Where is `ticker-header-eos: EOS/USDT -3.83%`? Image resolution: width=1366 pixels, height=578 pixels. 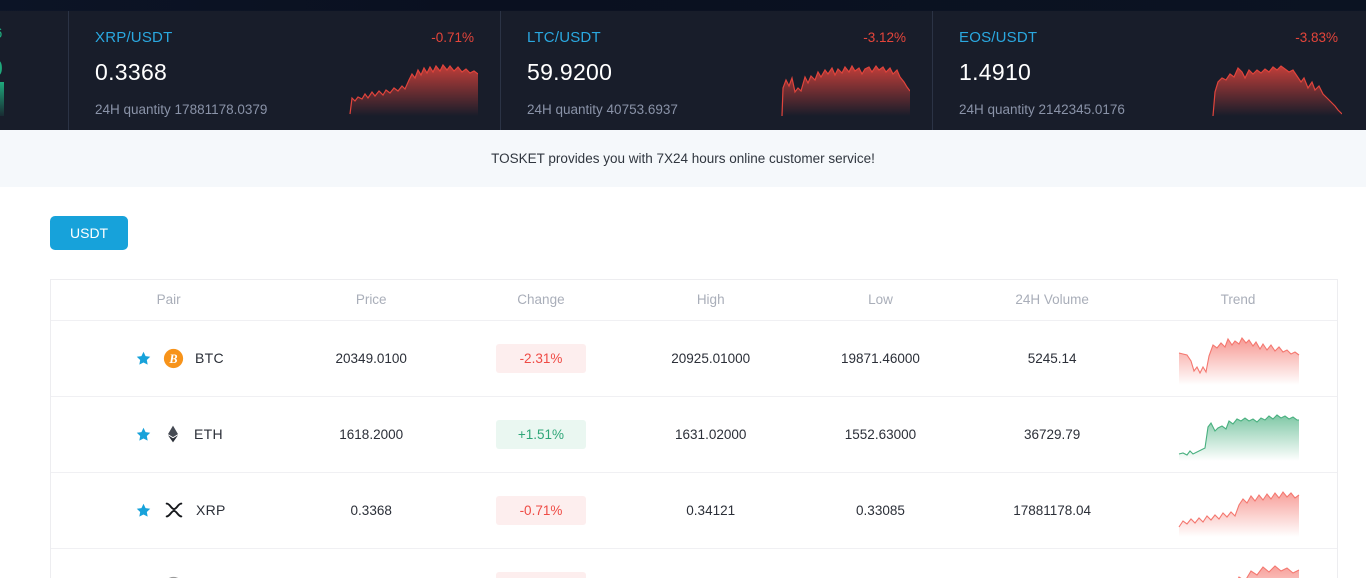 ticker-header-eos: EOS/USDT -3.83% is located at coordinates (1148, 37).